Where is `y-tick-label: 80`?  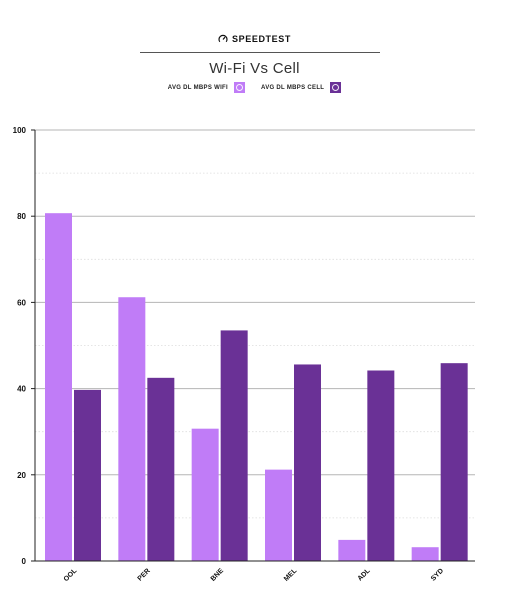 y-tick-label: 80 is located at coordinates (21, 216).